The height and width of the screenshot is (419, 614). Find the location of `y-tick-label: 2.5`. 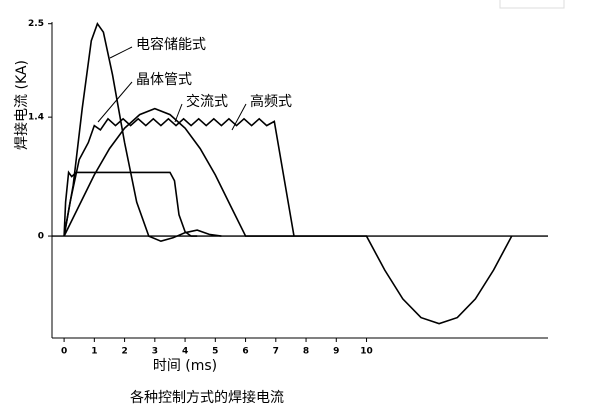

y-tick-label: 2.5 is located at coordinates (36, 24).